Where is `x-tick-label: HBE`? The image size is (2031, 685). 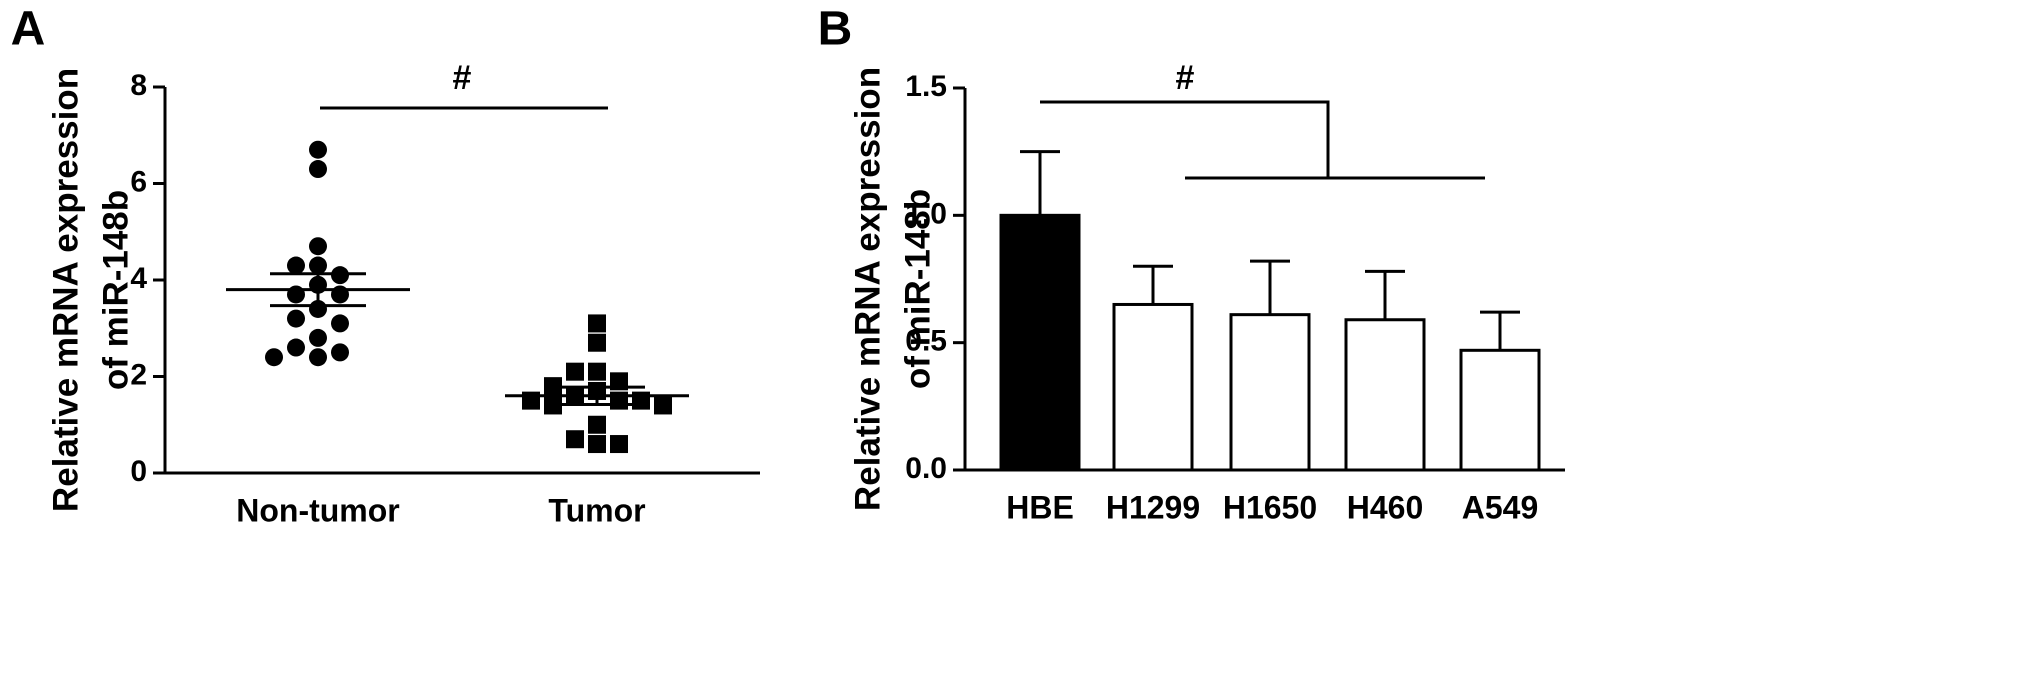 x-tick-label: HBE is located at coordinates (1040, 507).